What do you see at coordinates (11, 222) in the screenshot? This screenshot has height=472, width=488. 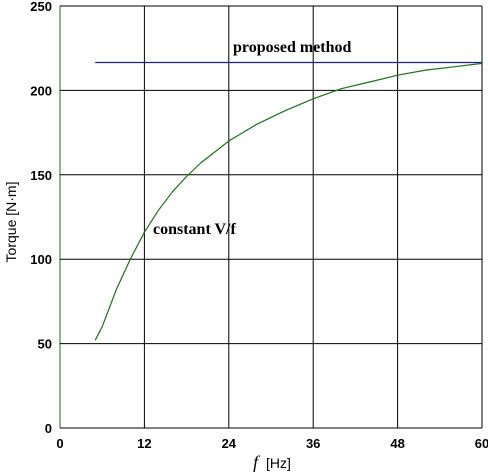 I see `y-axis-title: Torque [N·m]` at bounding box center [11, 222].